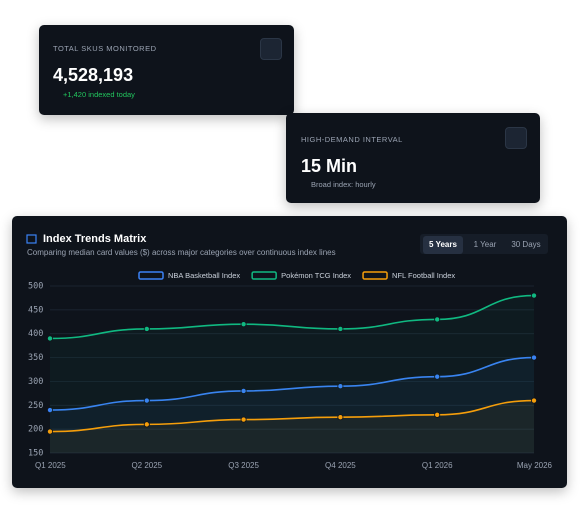 This screenshot has width=585, height=505. I want to click on x-tick-label: Q3 2025, so click(243, 465).